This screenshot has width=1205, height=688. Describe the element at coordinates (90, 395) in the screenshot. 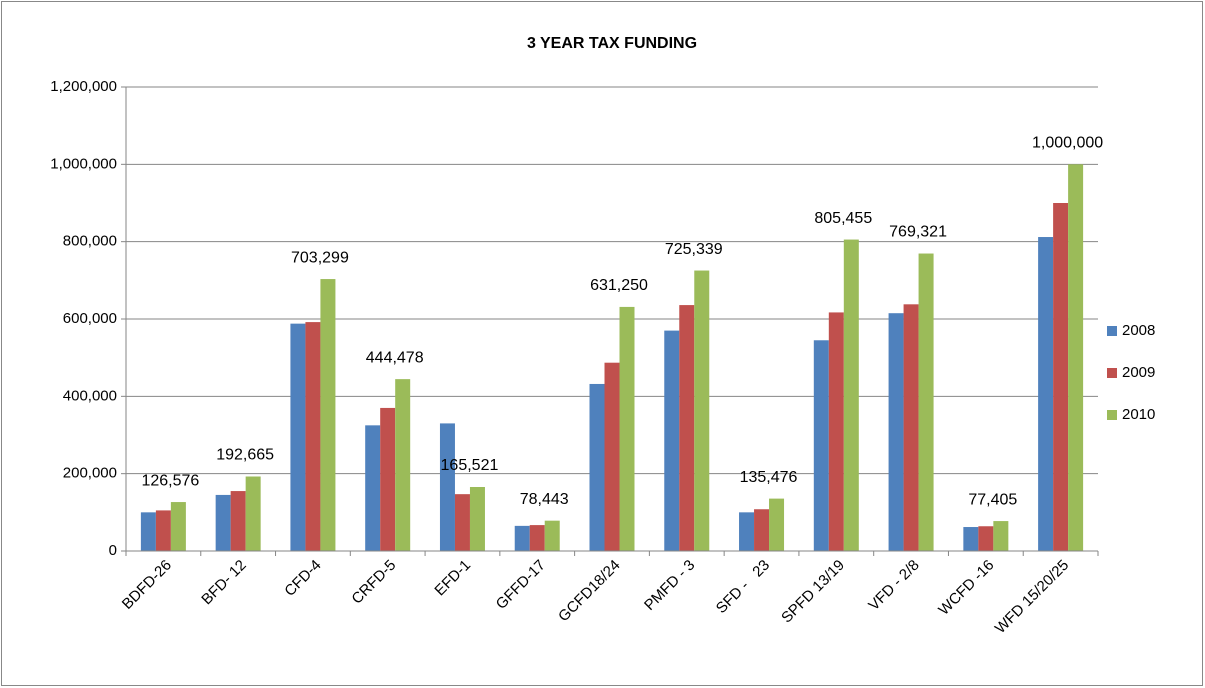

I see `y-tick-label: 400,000` at that location.